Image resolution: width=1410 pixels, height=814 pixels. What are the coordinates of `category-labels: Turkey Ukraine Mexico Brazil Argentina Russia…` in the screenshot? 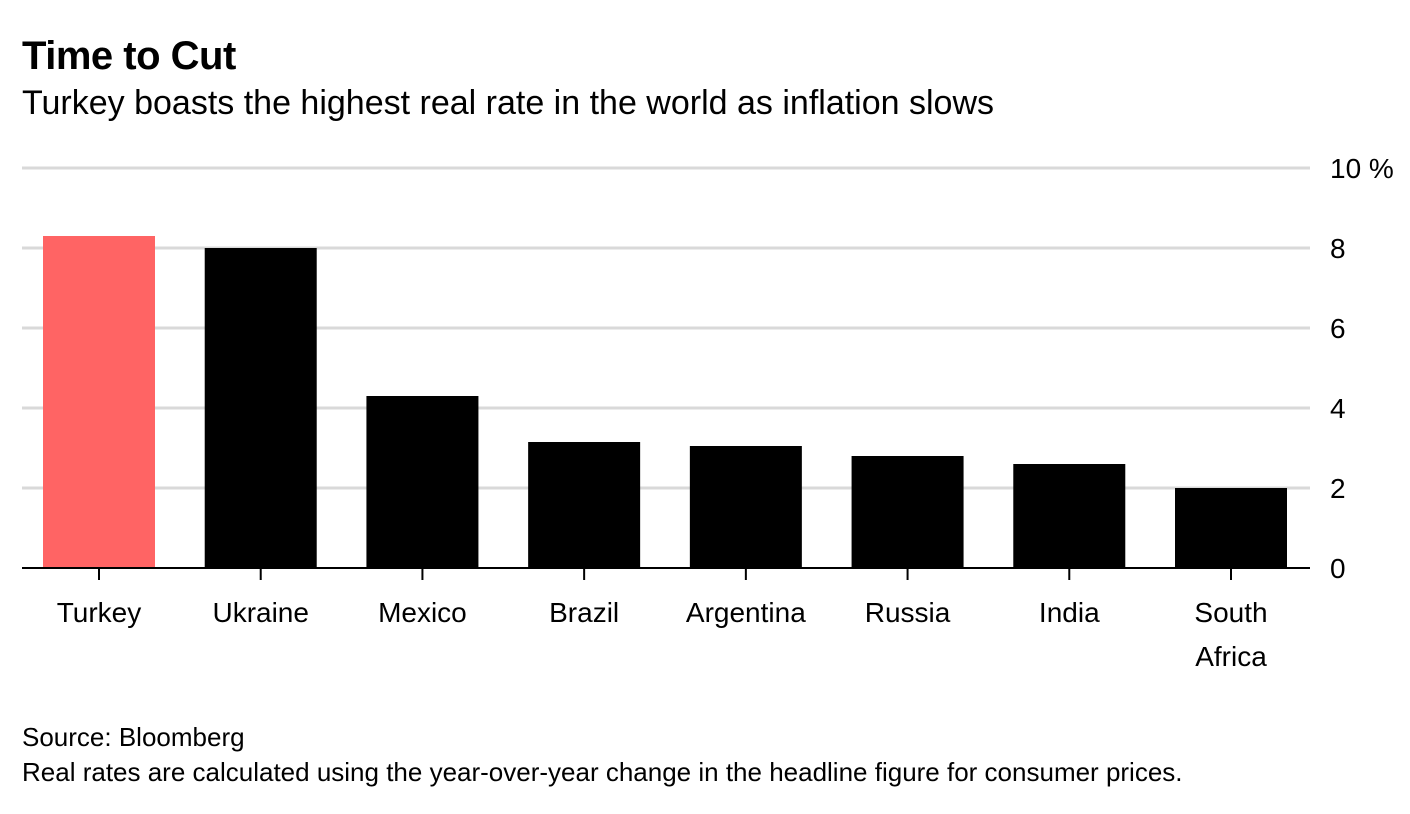 It's located at (662, 634).